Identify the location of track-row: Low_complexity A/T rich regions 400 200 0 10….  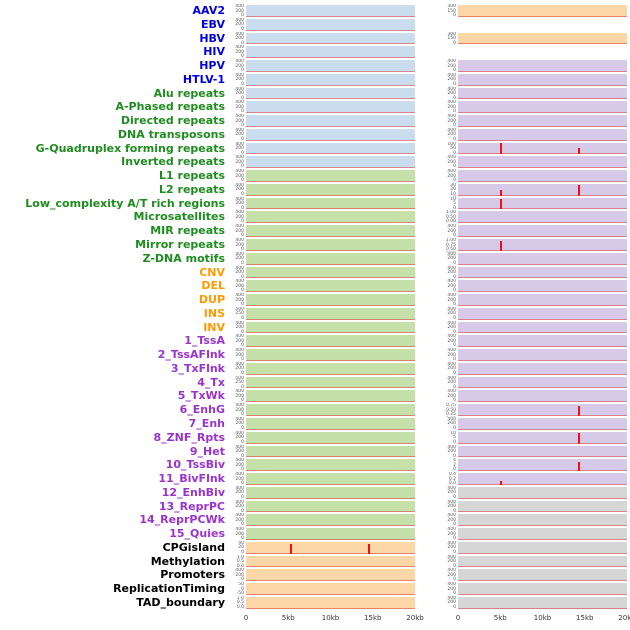
(315, 204).